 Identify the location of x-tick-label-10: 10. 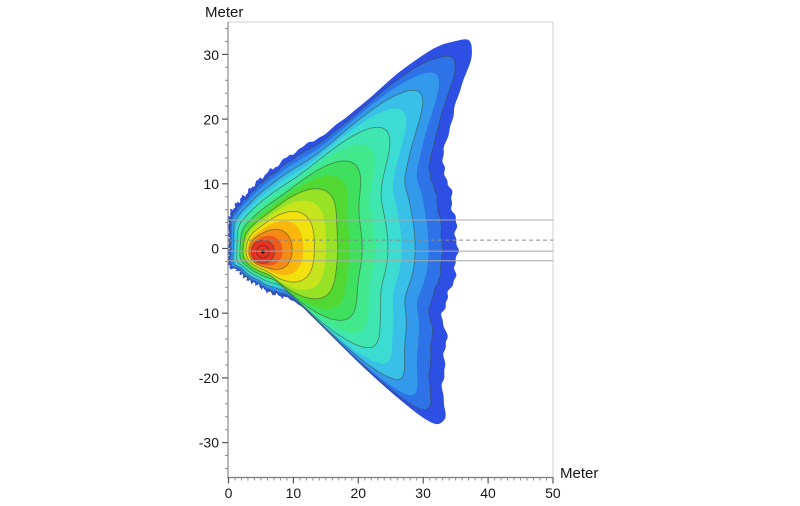
(294, 493).